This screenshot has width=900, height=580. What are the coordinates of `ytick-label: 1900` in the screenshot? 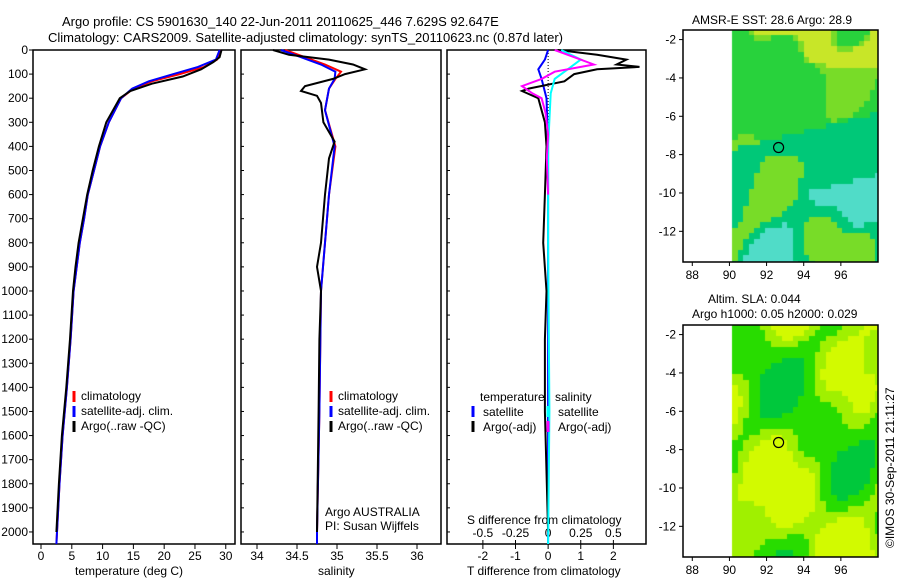 It's located at (14, 508).